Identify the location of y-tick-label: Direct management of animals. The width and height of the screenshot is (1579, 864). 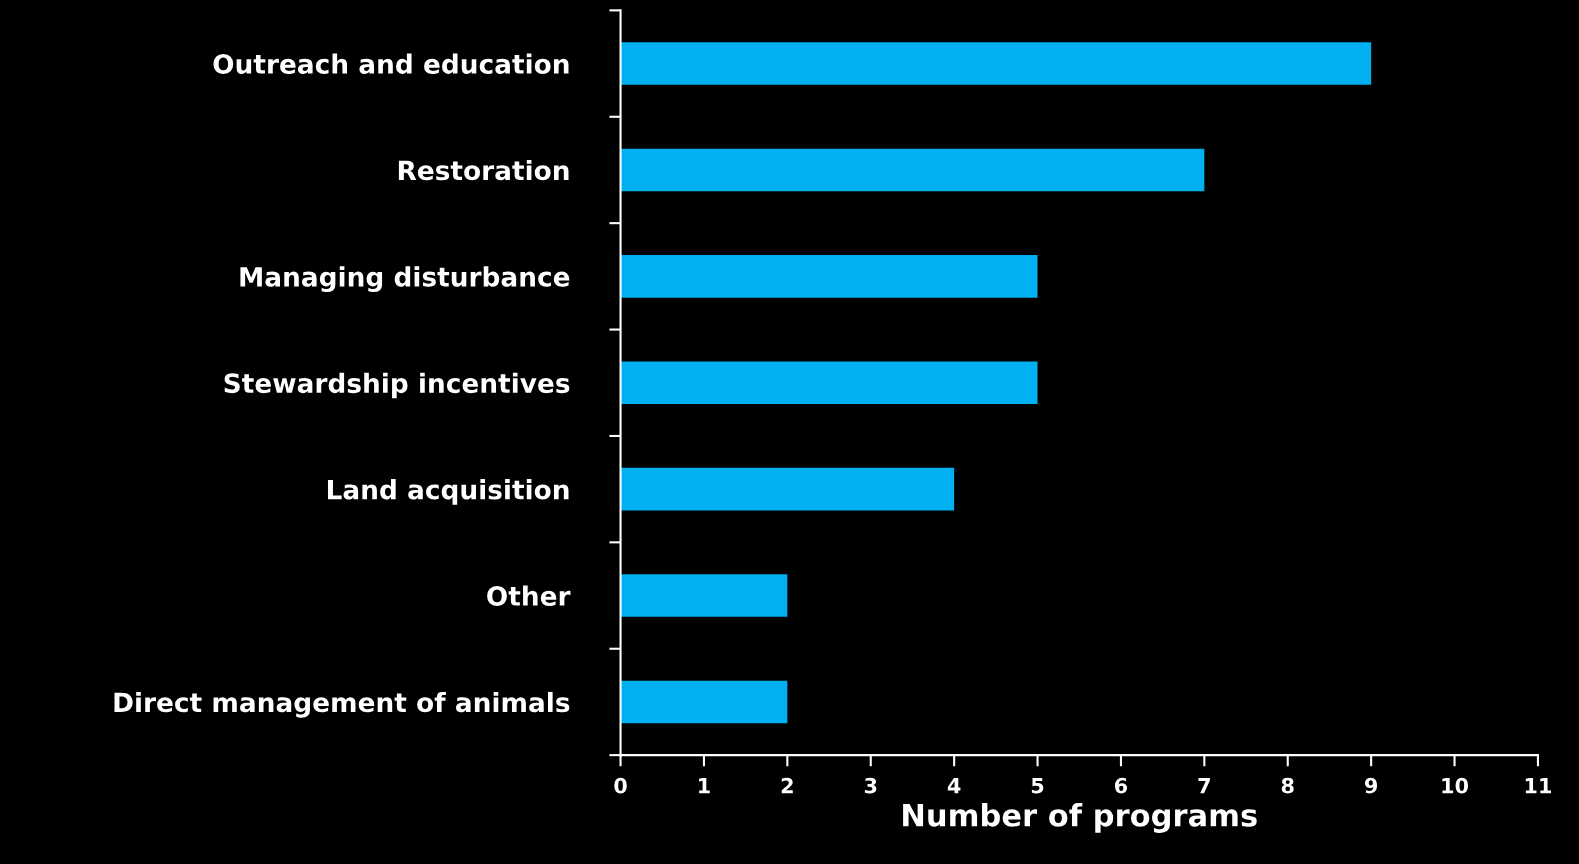
(342, 704).